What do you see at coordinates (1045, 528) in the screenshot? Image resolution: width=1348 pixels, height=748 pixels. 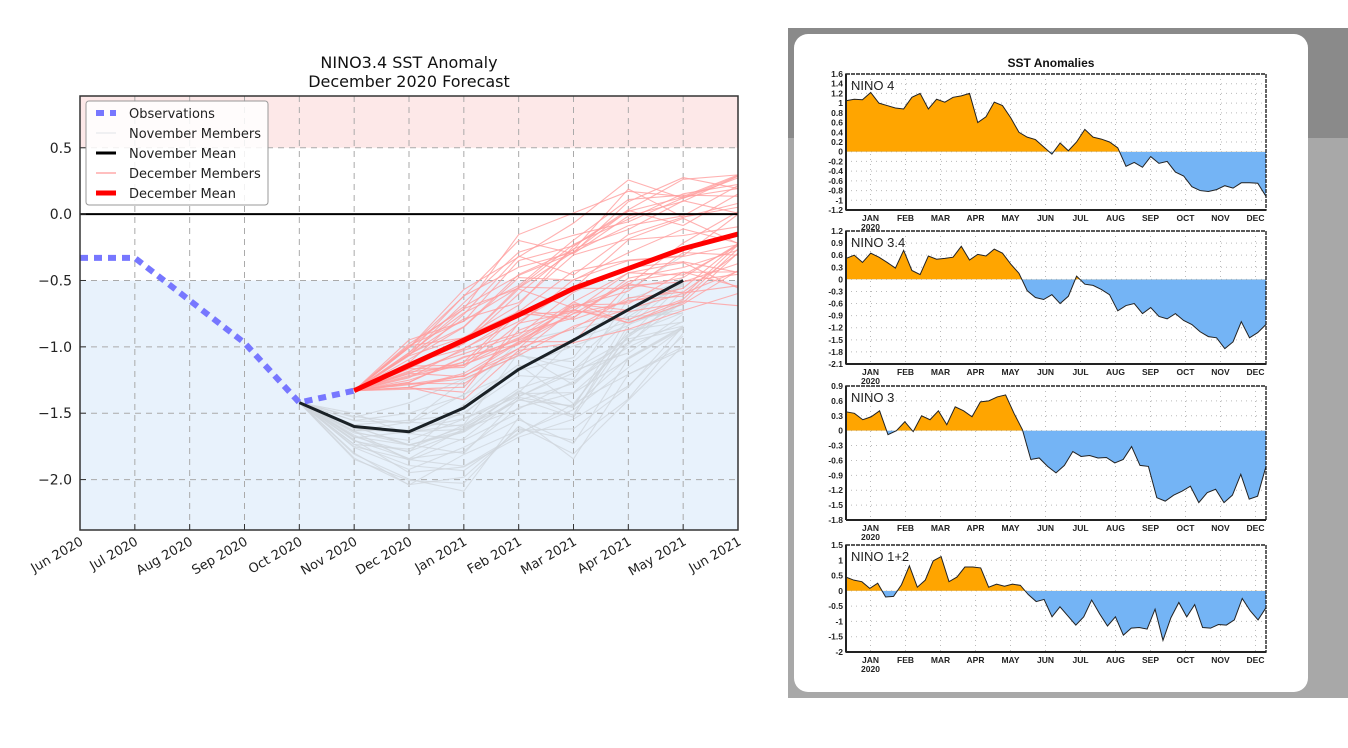 I see `sst-x-tick-label: JUN` at bounding box center [1045, 528].